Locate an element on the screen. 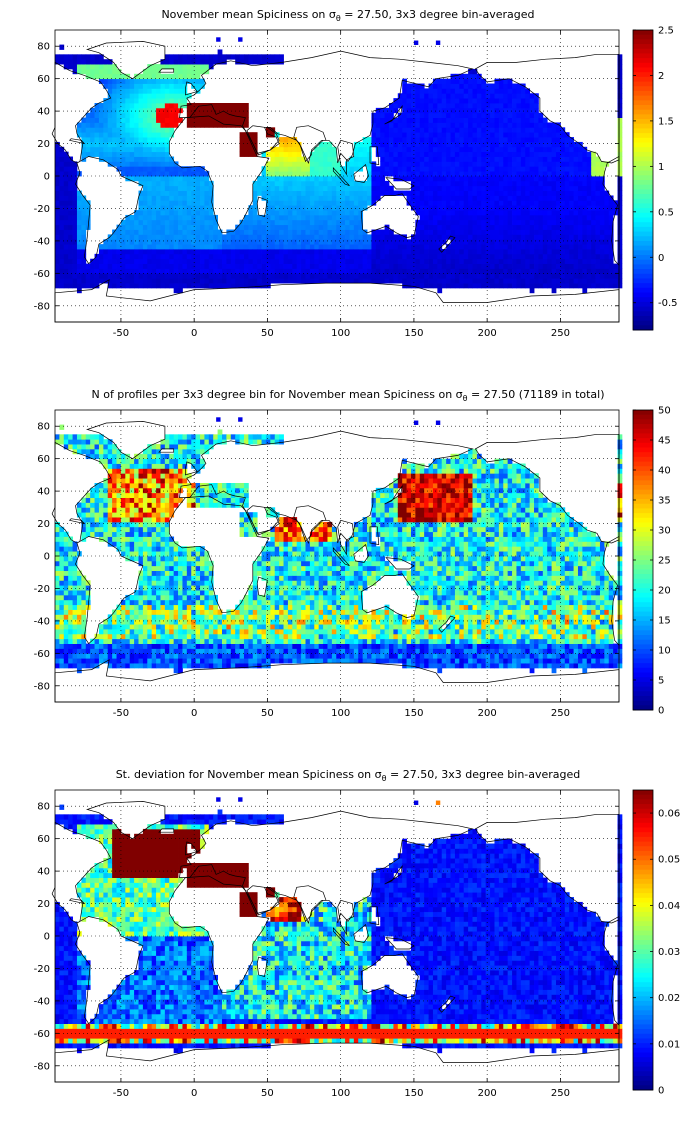  x-tick-label: 200 is located at coordinates (487, 333).